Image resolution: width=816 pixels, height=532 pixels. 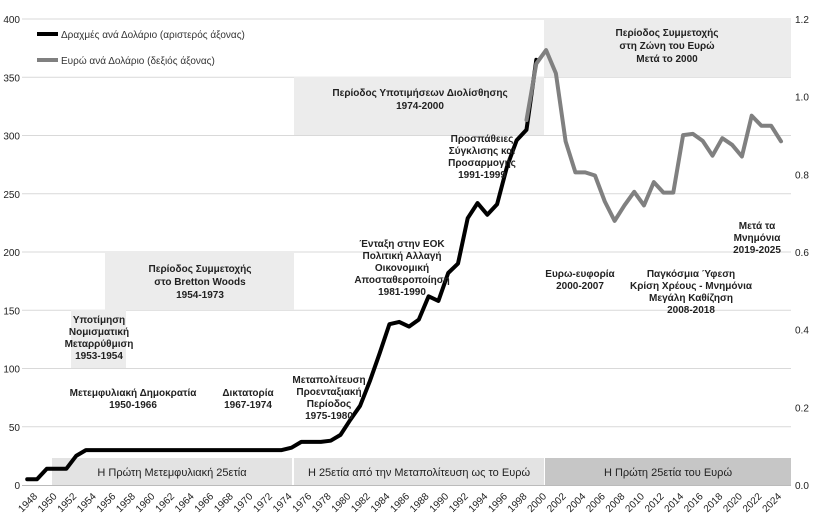 I want to click on x-tick-1988: 1988, so click(x=420, y=503).